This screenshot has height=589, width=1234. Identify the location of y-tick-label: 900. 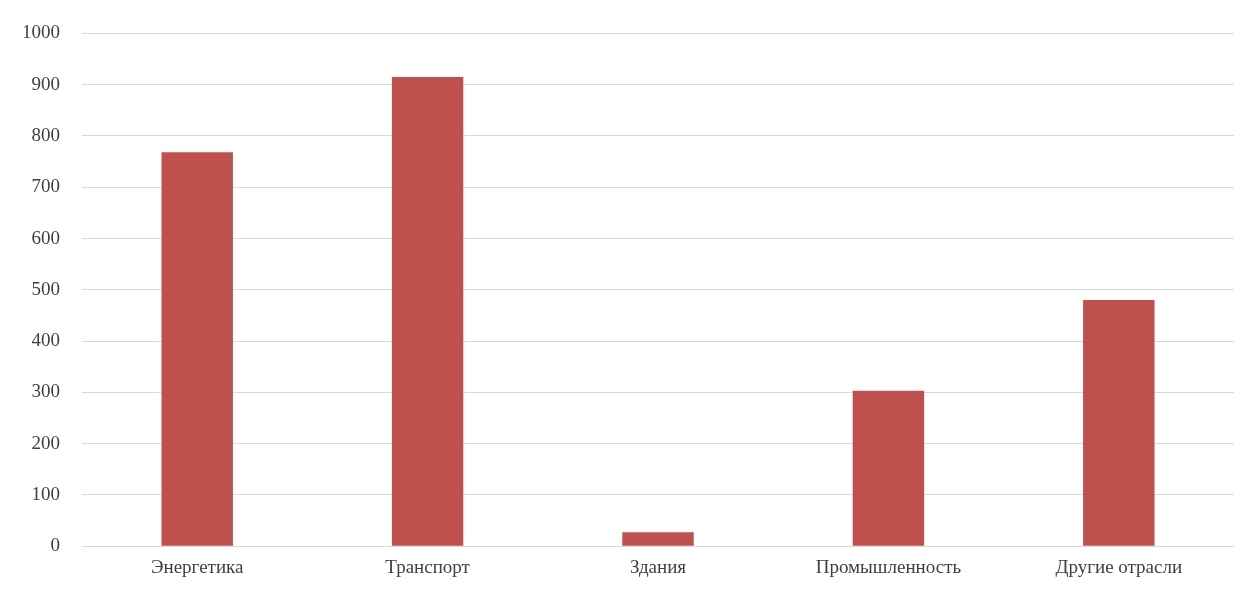
(45, 83).